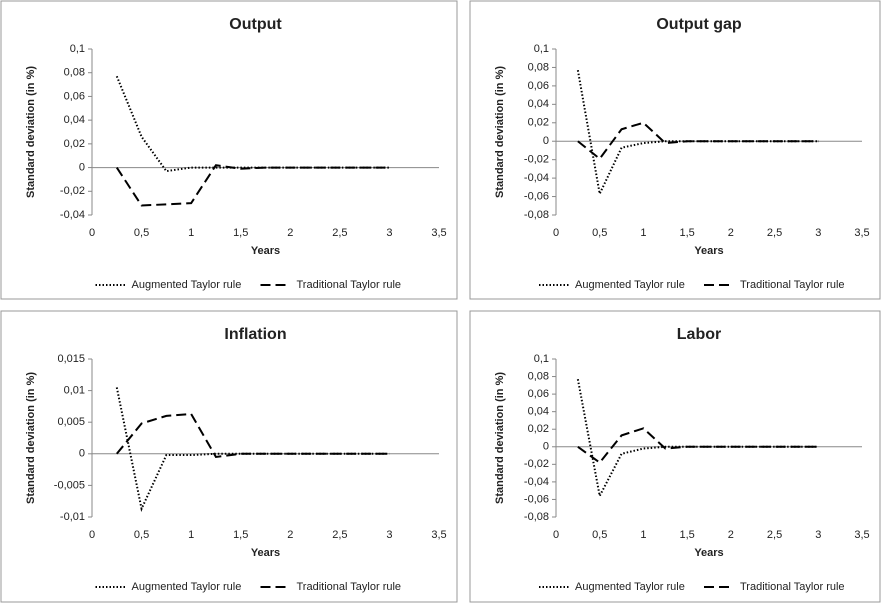 The height and width of the screenshot is (603, 881). I want to click on y-tick-label: 0,005, so click(71, 422).